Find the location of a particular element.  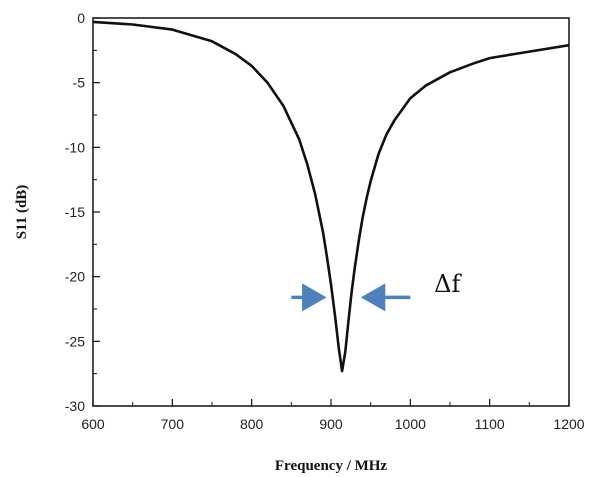

x-tick-label: 900 is located at coordinates (331, 424).